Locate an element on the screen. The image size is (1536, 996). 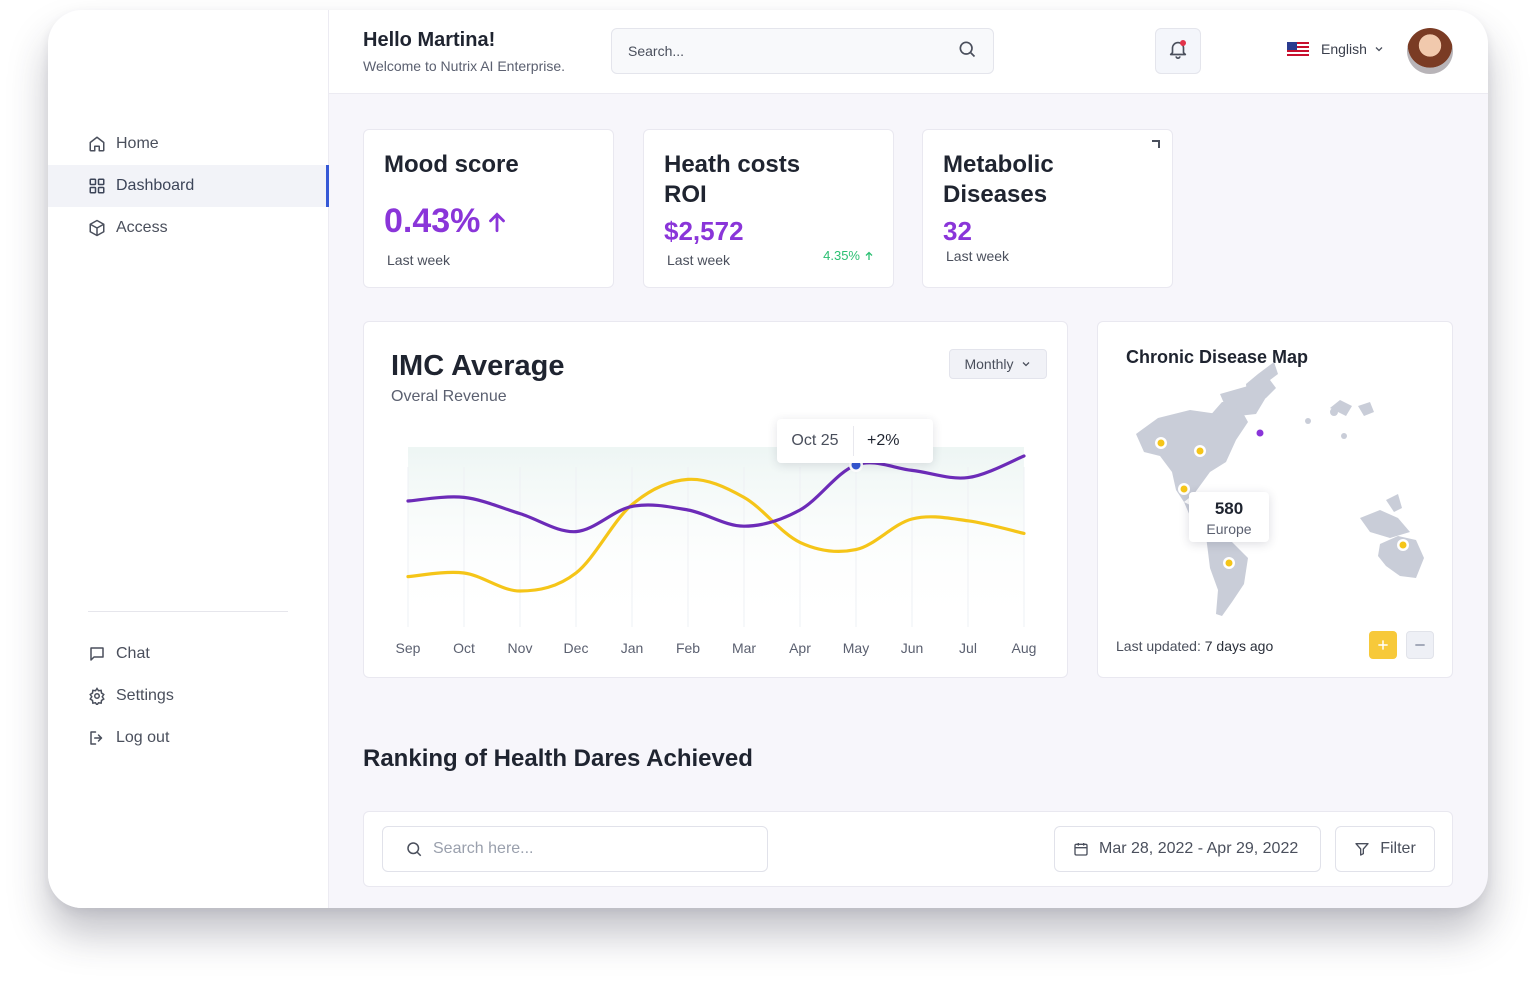
notifications-button is located at coordinates (1178, 51).